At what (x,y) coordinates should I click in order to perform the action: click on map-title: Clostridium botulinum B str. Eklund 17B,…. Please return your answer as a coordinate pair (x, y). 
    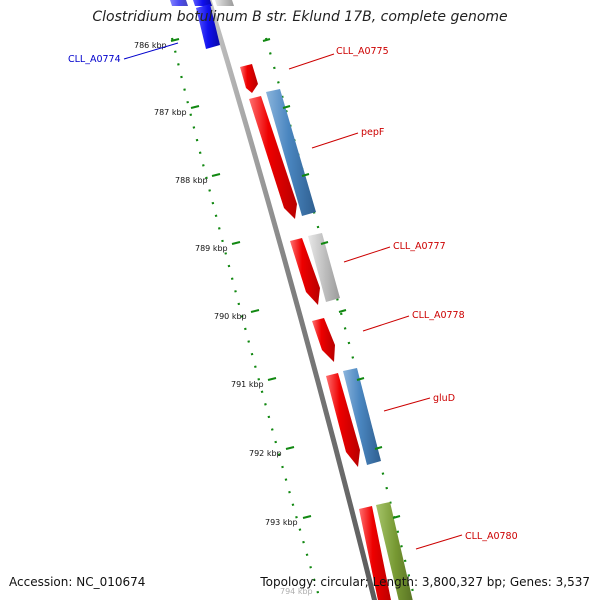
    Looking at the image, I should click on (300, 17).